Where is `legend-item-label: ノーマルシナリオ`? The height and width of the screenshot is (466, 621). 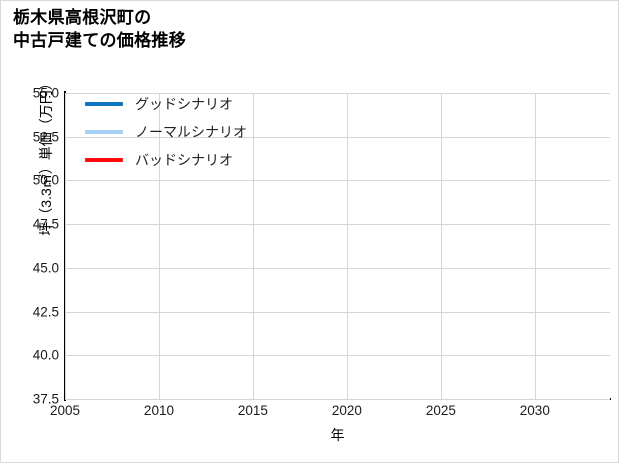
legend-item-label: ノーマルシナリオ is located at coordinates (191, 131).